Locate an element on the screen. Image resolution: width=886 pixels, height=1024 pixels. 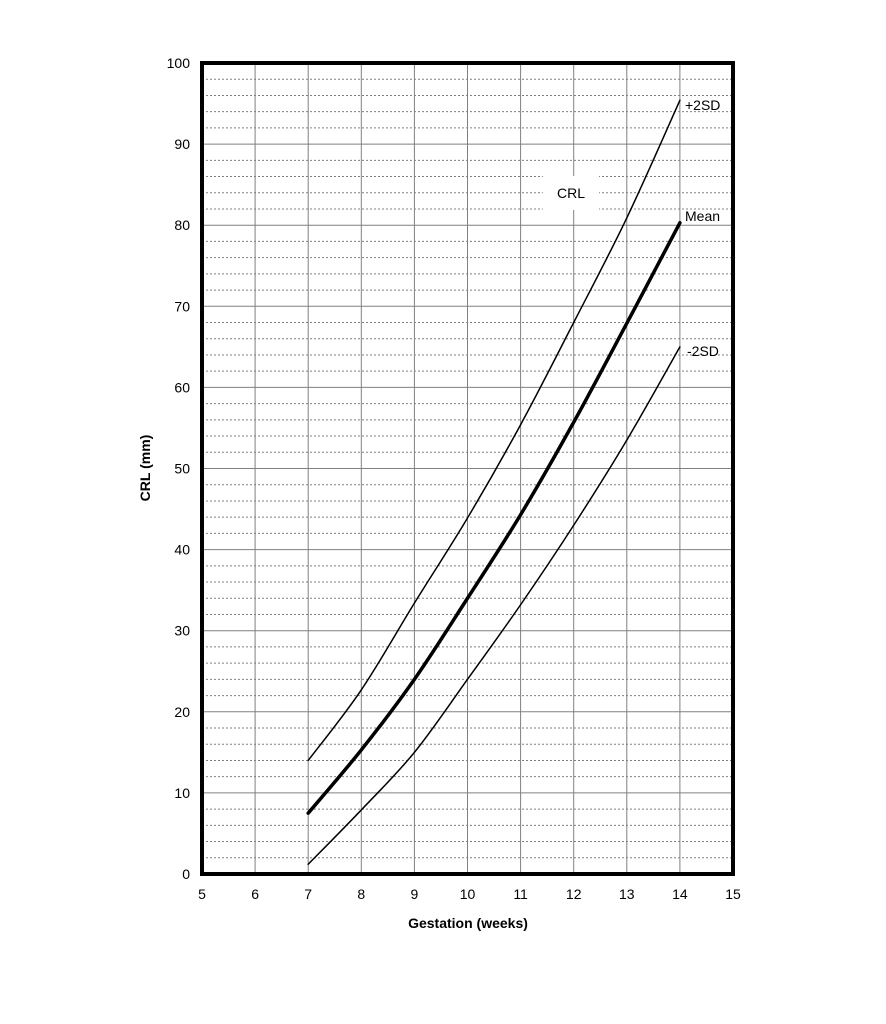
chart-title: CRL is located at coordinates (571, 193).